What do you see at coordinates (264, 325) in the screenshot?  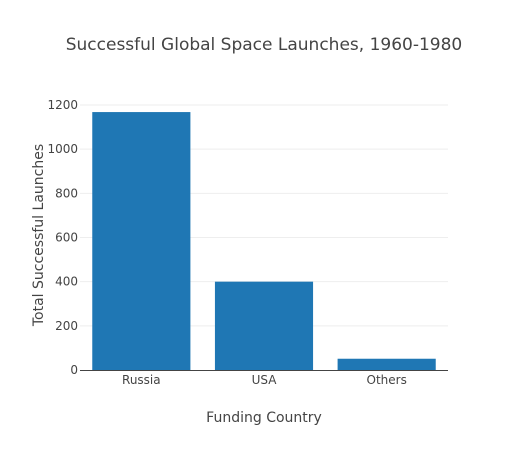 I see `bar-usa` at bounding box center [264, 325].